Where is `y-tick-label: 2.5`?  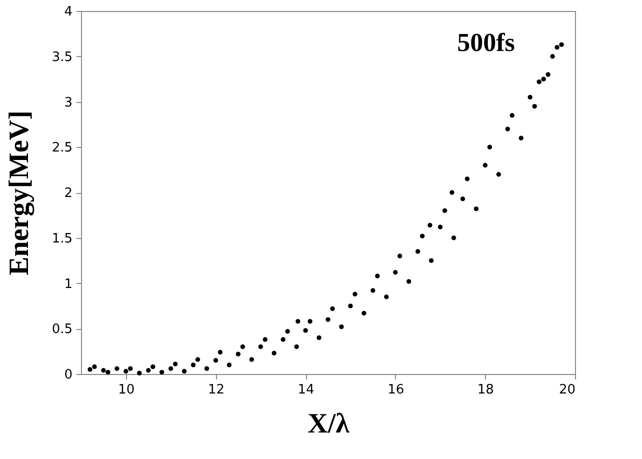 y-tick-label: 2.5 is located at coordinates (62, 148).